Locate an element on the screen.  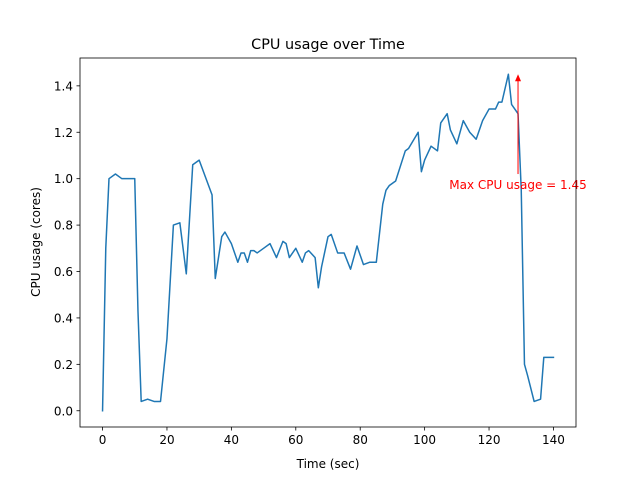
y-tick-label: 1.2 is located at coordinates (63, 133).